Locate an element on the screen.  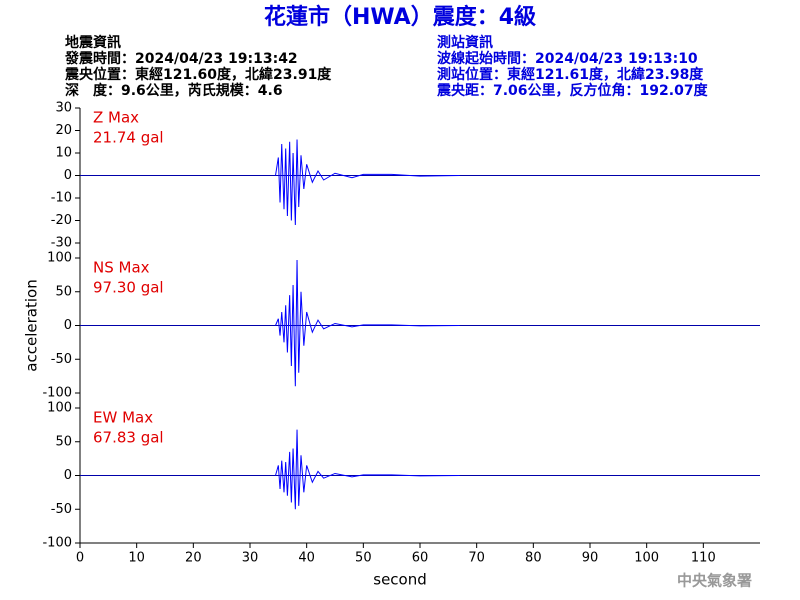
y-tick-label: 20 is located at coordinates (63, 130).